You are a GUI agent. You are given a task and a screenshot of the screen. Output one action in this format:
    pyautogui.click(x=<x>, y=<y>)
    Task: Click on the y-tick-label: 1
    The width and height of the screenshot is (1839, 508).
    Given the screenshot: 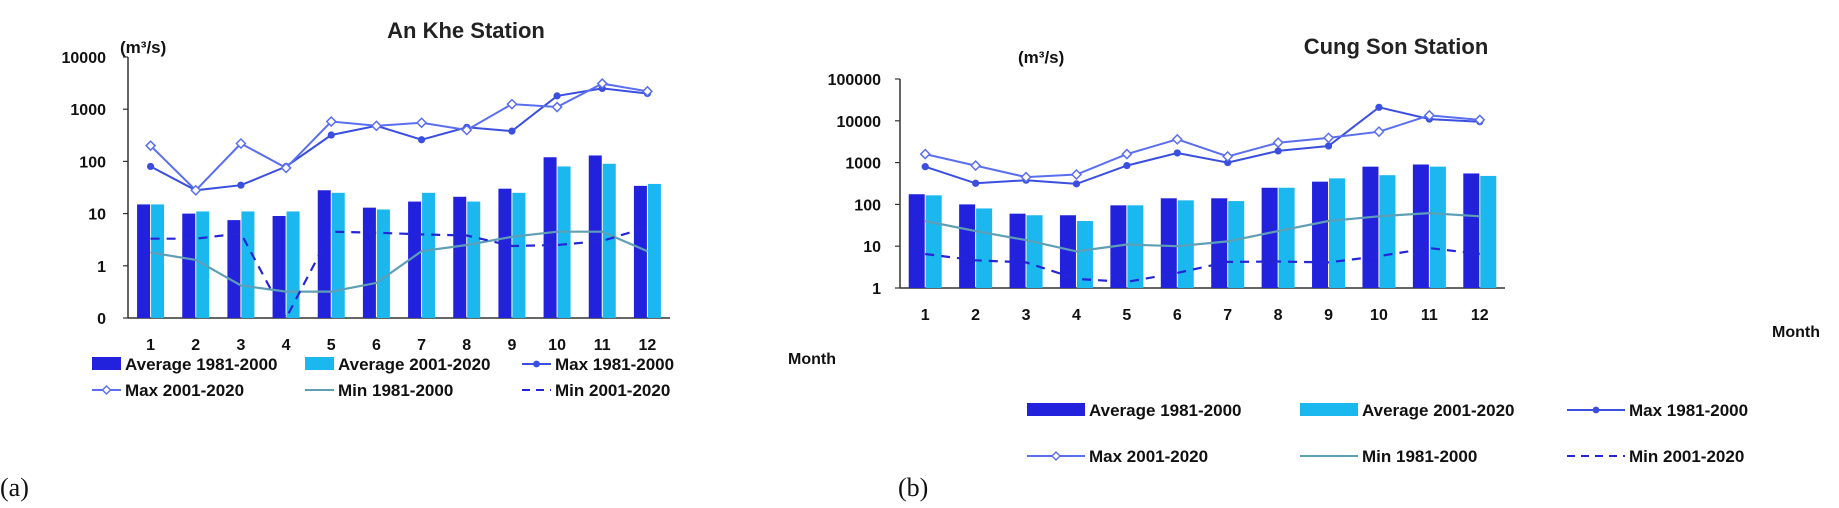 What is the action you would take?
    pyautogui.click(x=101, y=267)
    